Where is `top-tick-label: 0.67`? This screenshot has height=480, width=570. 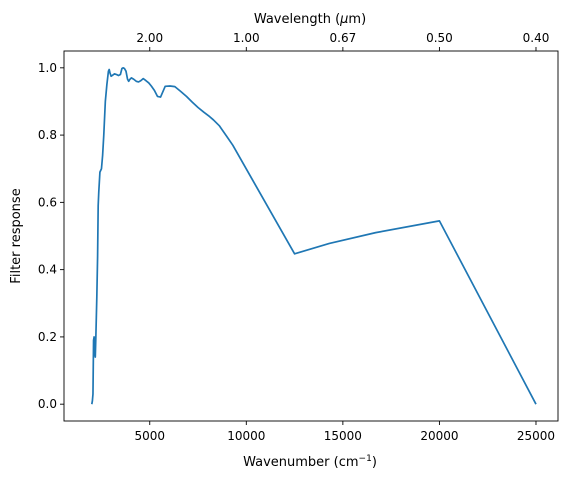 top-tick-label: 0.67 is located at coordinates (343, 38).